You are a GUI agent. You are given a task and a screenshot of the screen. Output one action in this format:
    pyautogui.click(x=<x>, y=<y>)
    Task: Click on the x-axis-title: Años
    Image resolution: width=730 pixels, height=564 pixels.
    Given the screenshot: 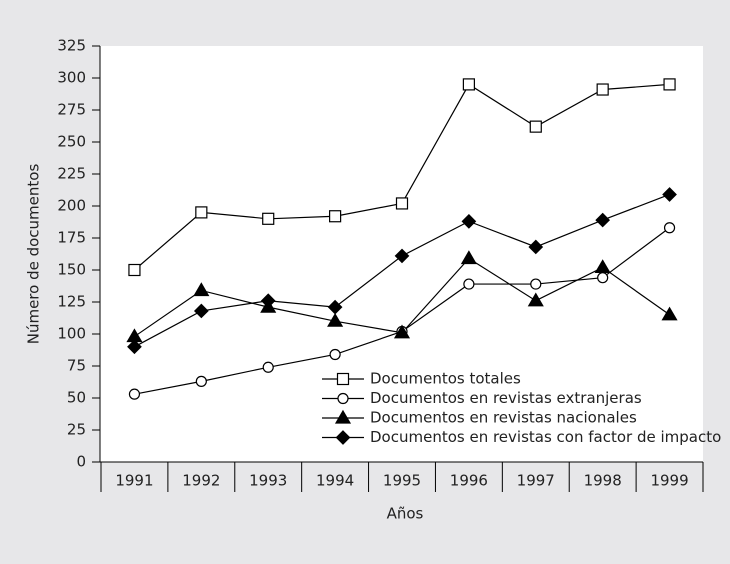 What is the action you would take?
    pyautogui.click(x=405, y=514)
    